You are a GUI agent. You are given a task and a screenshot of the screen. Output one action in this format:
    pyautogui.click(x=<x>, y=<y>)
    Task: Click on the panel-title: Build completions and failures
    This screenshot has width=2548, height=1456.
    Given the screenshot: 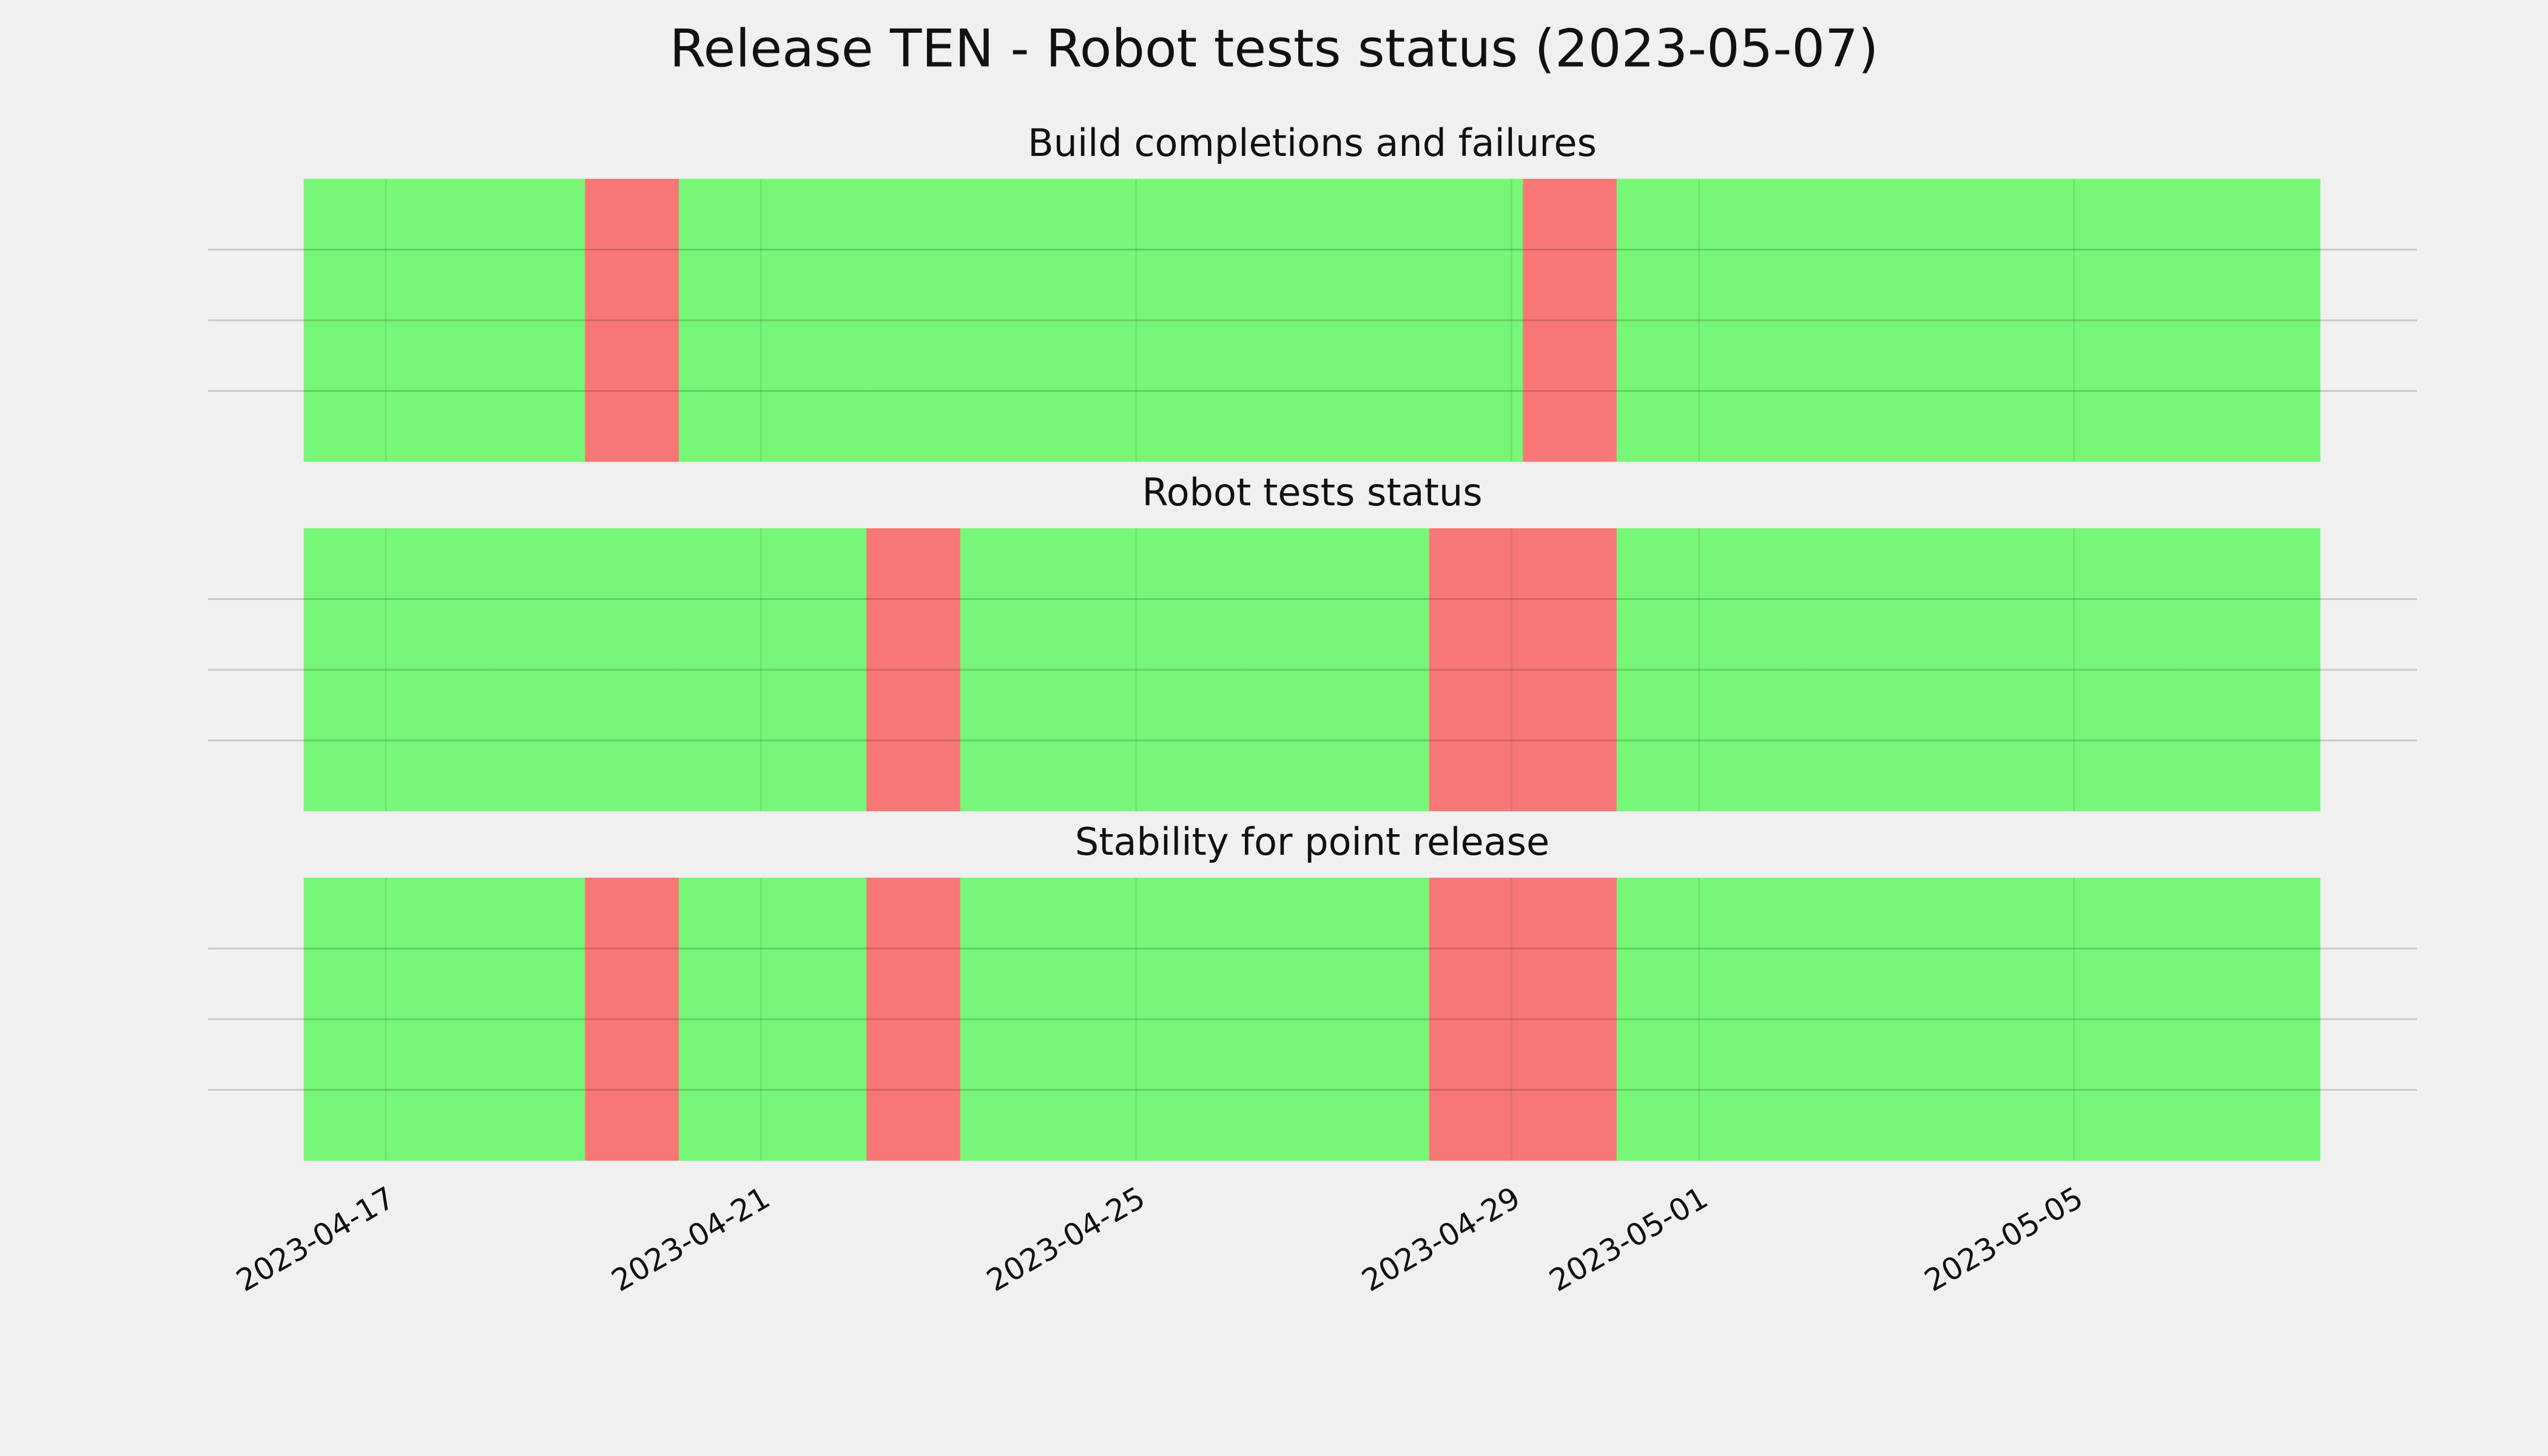 What is the action you would take?
    pyautogui.click(x=1312, y=143)
    